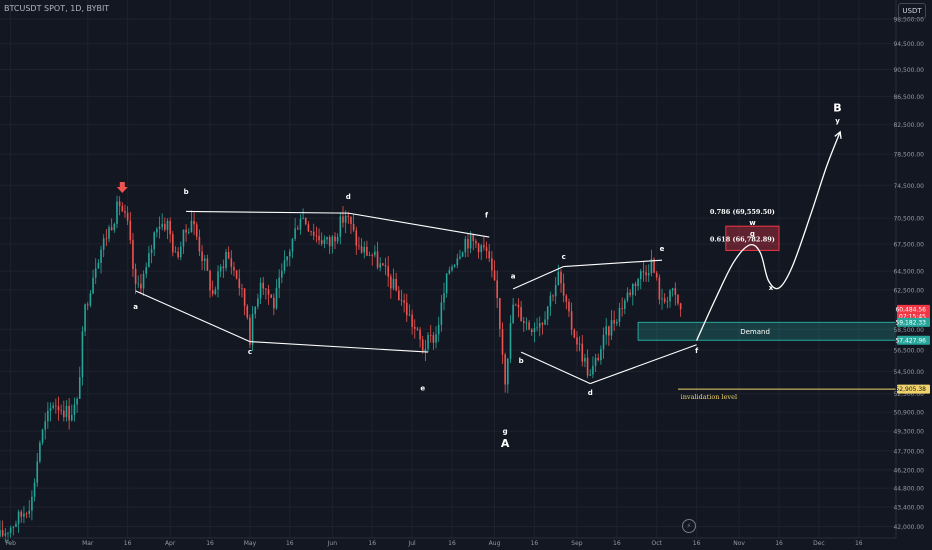 This screenshot has width=932, height=550. I want to click on time-tick-label: Sep, so click(577, 543).